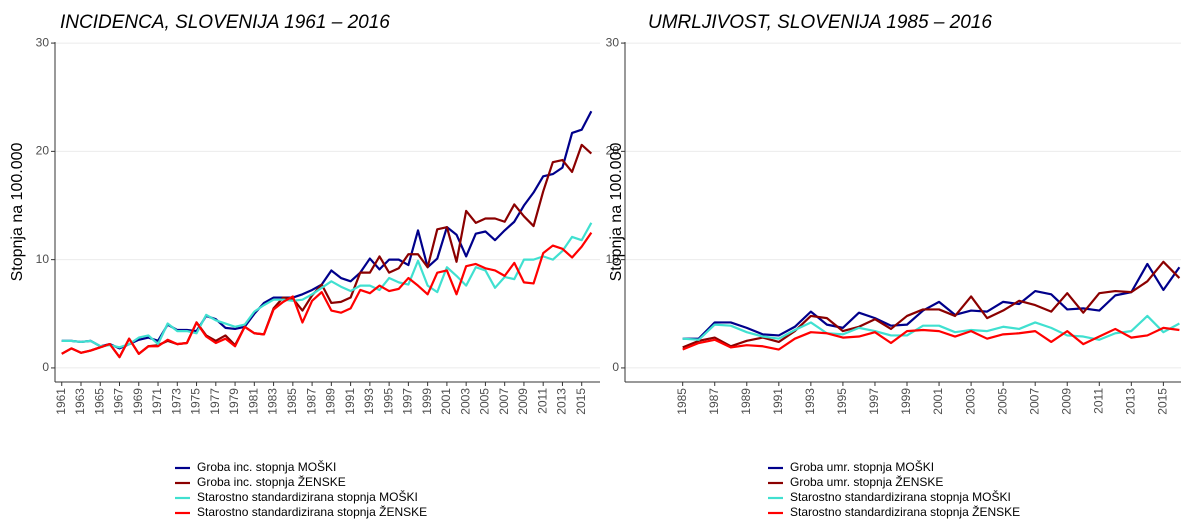  Describe the element at coordinates (271, 481) in the screenshot. I see `legend-label: Groba inc. stopnja ŽENSKE` at that location.